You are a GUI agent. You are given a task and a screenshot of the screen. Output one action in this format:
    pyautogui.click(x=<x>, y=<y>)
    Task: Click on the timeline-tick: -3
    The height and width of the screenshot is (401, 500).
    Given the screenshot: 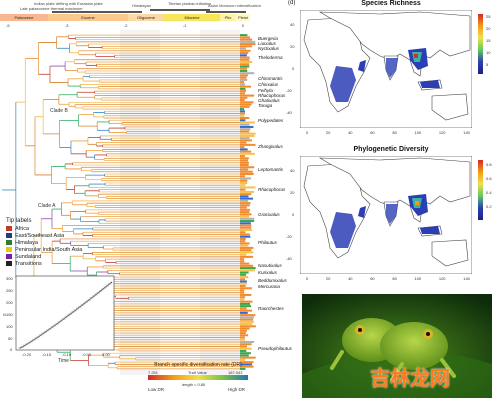 What is the action you would take?
    pyautogui.click(x=66, y=25)
    